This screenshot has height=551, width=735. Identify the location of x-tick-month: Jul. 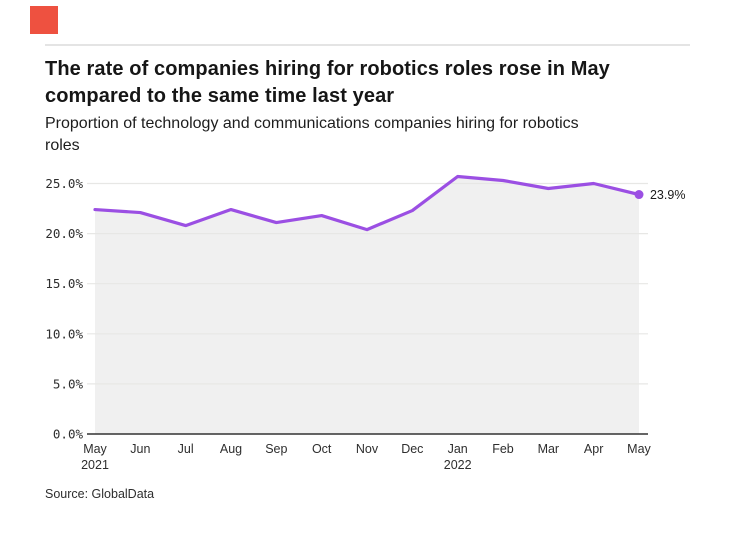
(186, 449).